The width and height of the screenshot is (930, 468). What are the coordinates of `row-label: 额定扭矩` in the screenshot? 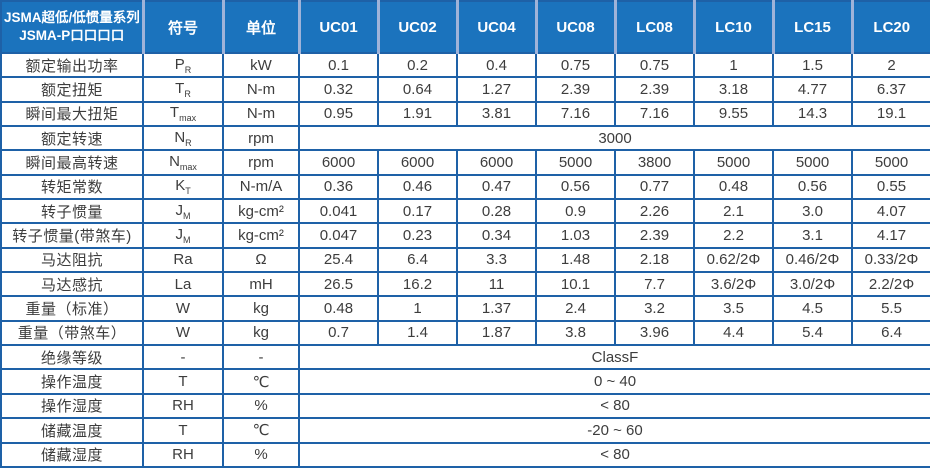 It's located at (72, 89).